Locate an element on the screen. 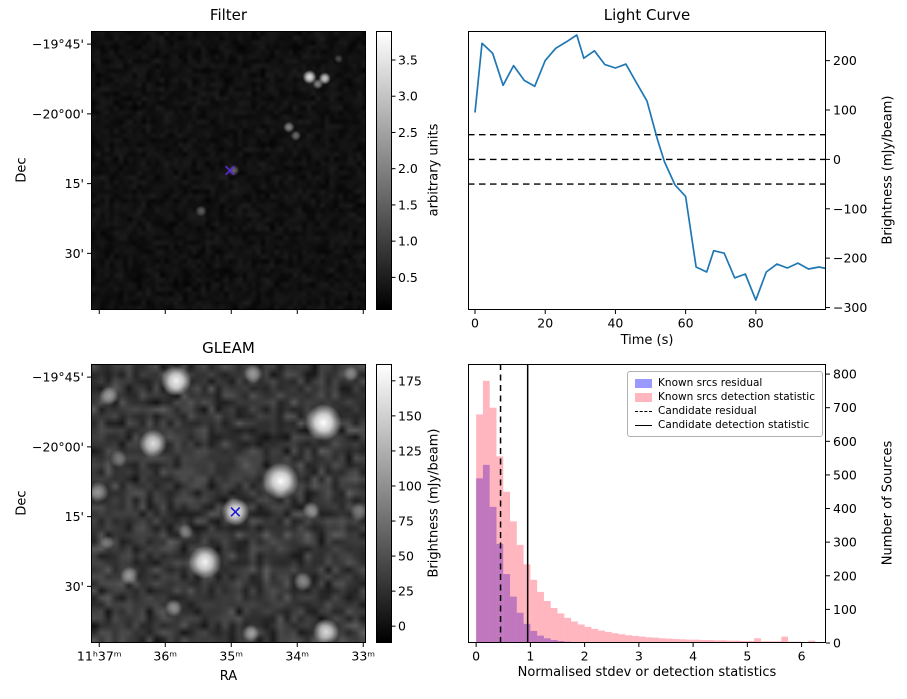  gleam-xtick-label: 33ᵐ is located at coordinates (363, 656).